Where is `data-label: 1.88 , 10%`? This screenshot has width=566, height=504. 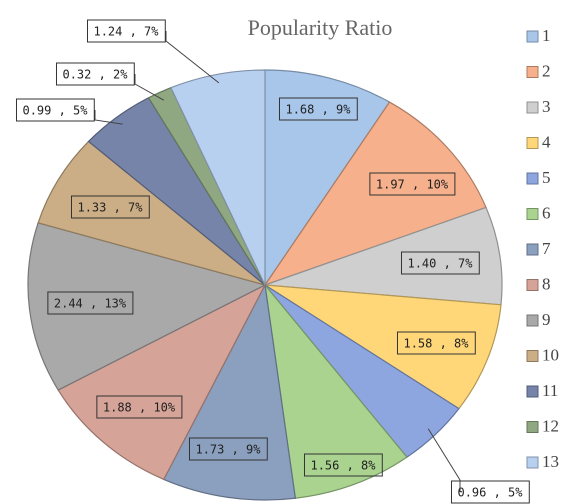 data-label: 1.88 , 10% is located at coordinates (139, 408).